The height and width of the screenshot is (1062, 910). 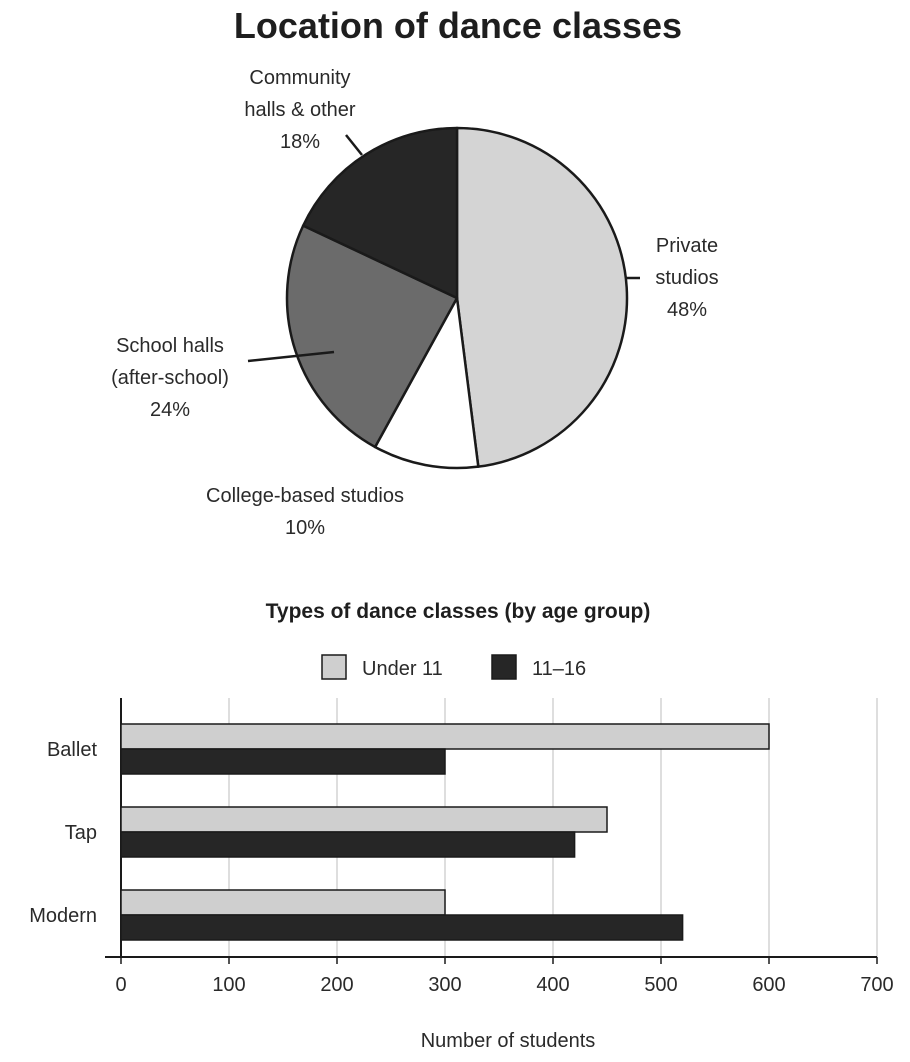 What do you see at coordinates (686, 278) in the screenshot?
I see `pie-label-private-studios: Private studios 48%` at bounding box center [686, 278].